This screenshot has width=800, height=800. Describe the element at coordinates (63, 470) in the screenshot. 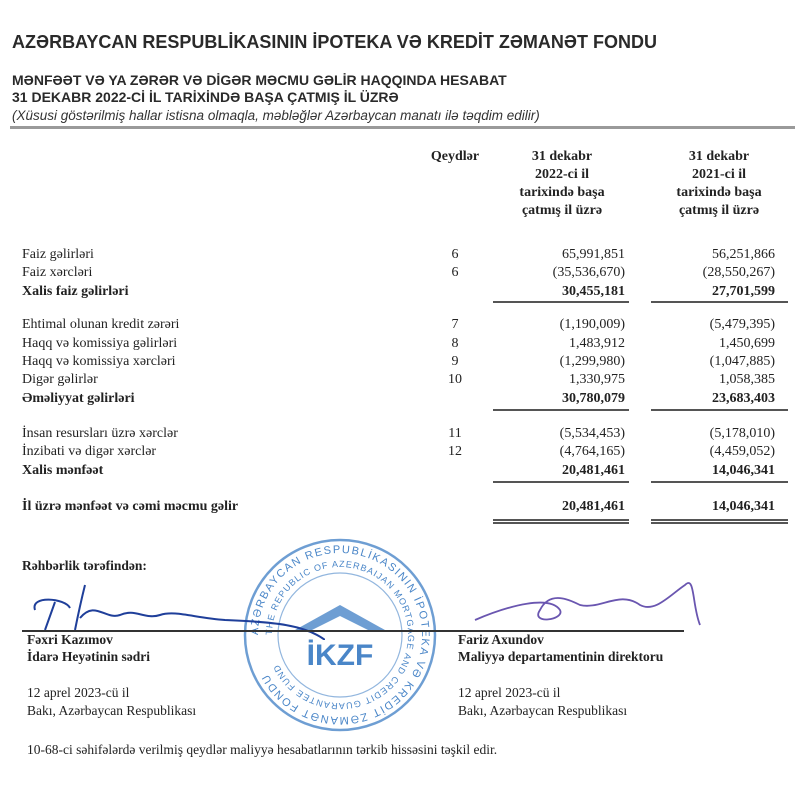

I see `row-label: Xalis mənfəət` at that location.